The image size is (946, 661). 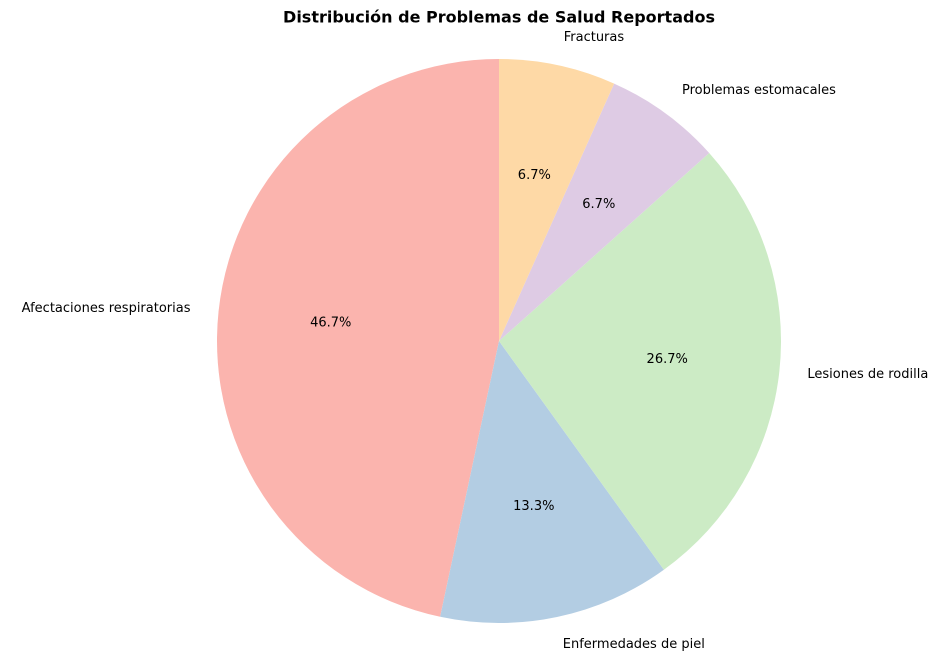 I want to click on slice-label: Fracturas, so click(x=594, y=37).